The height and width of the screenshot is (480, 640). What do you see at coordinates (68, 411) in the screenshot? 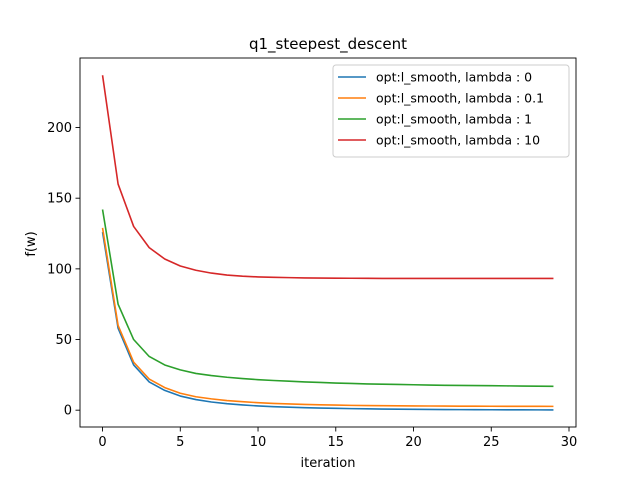
I see `y-tick-label-0: 0` at bounding box center [68, 411].